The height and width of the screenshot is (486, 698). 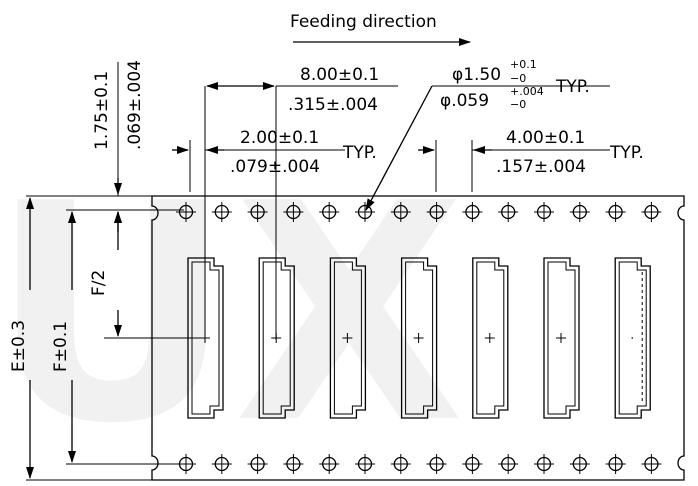 I want to click on hole-dia-metric-tol-minus: −0, so click(x=518, y=78).